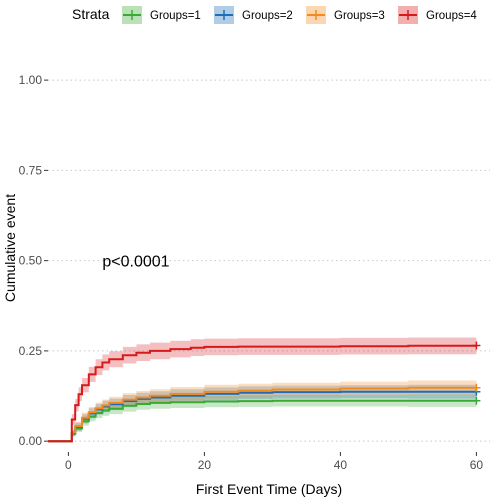 The height and width of the screenshot is (499, 498). I want to click on legend: Strata Groups=1 Groups=2 Groups=3 Groups=4, so click(274, 15).